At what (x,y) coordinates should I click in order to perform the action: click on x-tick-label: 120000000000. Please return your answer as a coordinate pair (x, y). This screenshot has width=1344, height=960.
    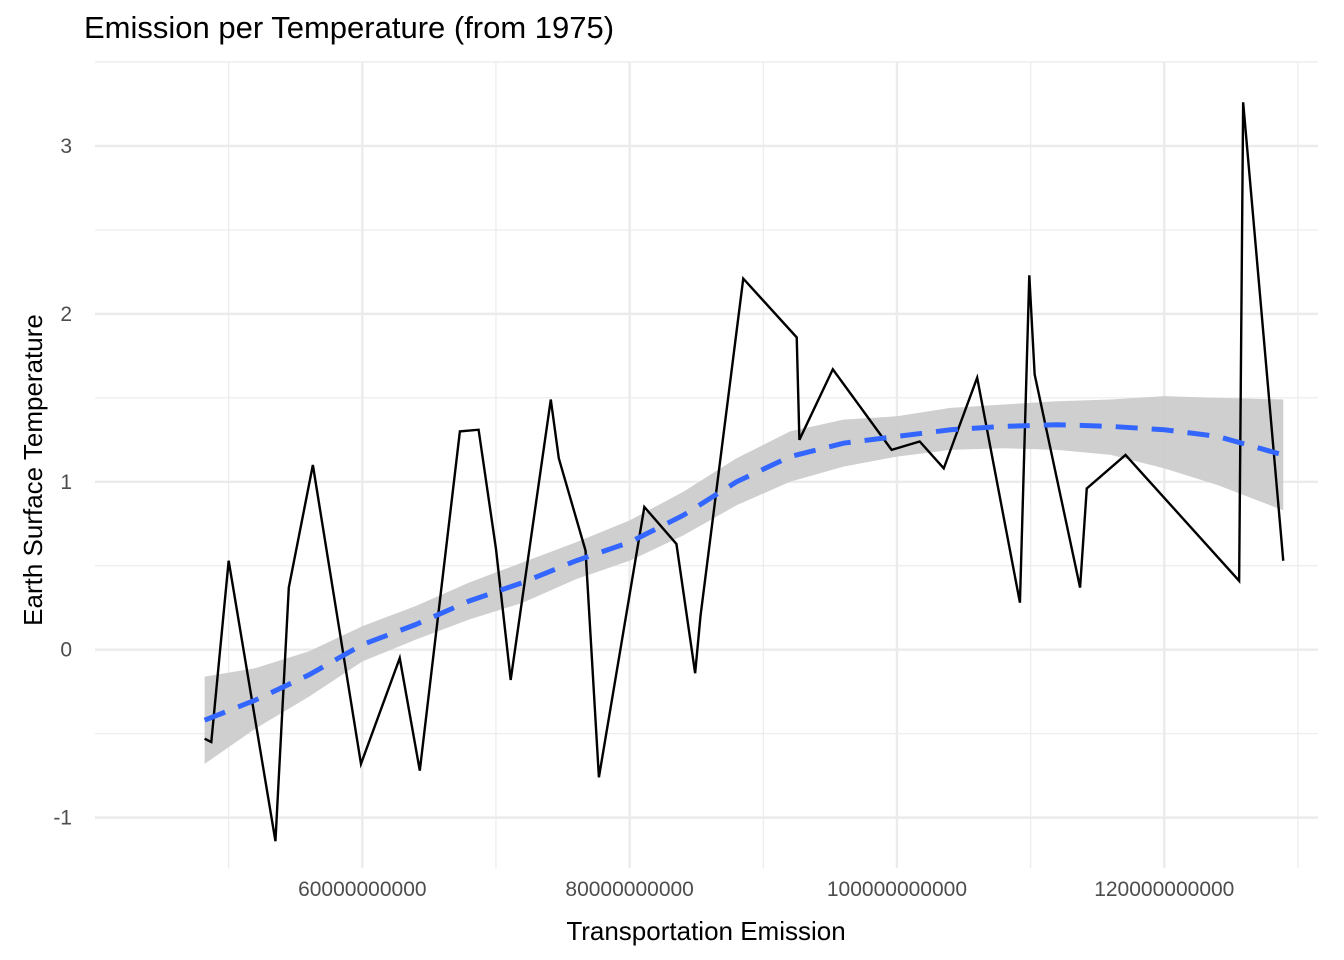
    Looking at the image, I should click on (1164, 889).